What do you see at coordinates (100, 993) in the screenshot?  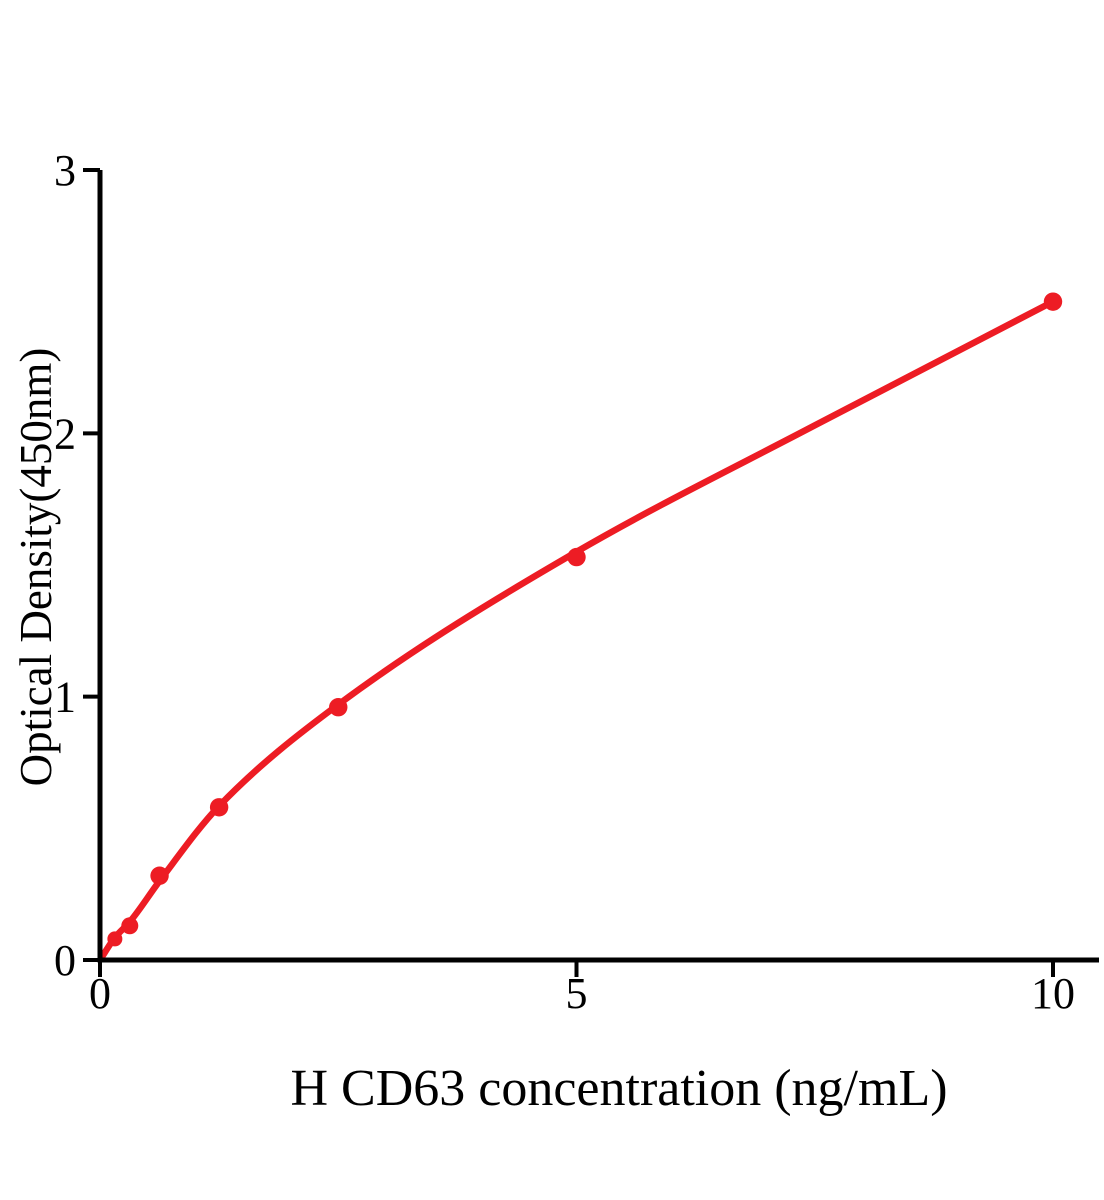 I see `x-tick-label: 0` at bounding box center [100, 993].